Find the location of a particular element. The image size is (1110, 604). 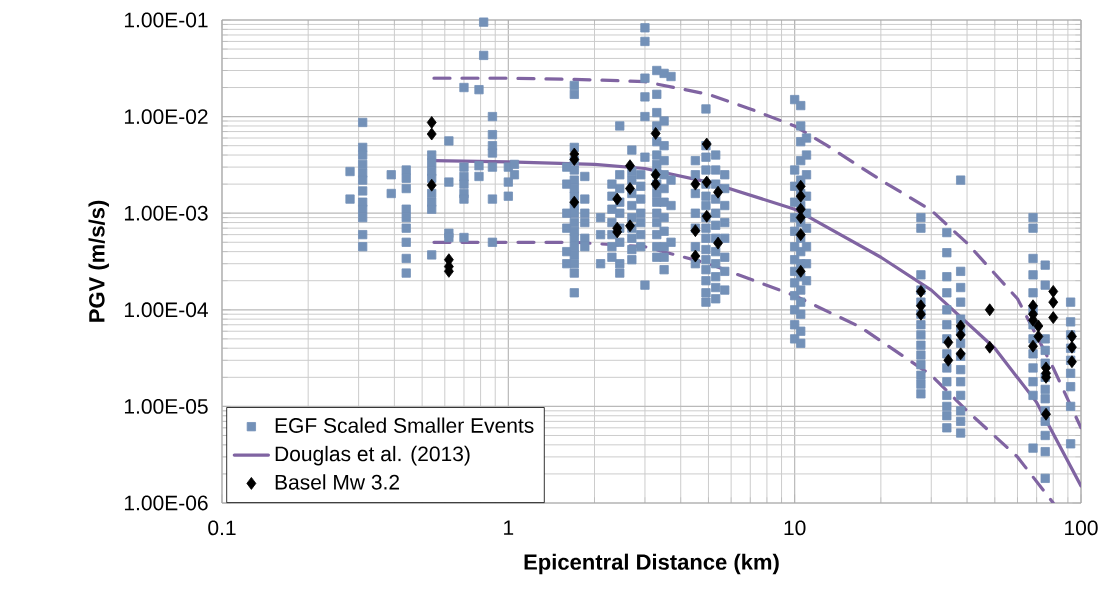

y-tick-label: 1.00E-05 is located at coordinates (166, 406).